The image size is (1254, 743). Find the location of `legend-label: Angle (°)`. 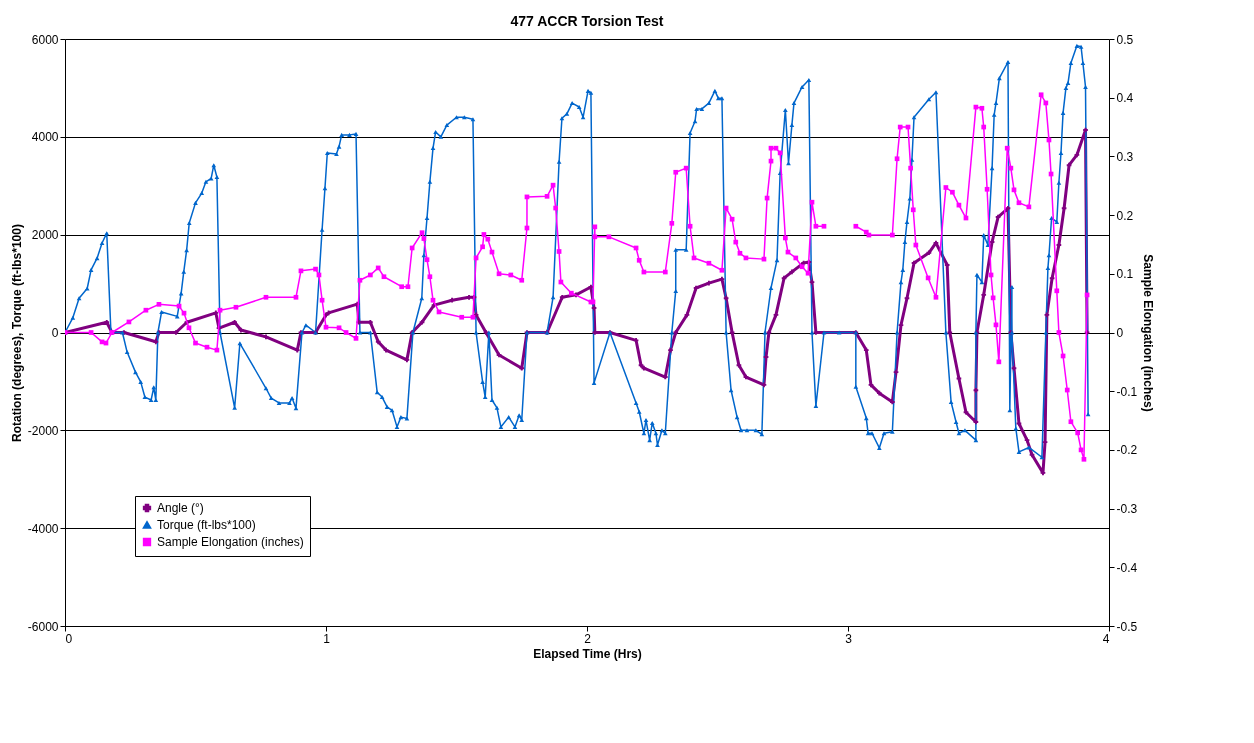

legend-label: Angle (°) is located at coordinates (180, 508).